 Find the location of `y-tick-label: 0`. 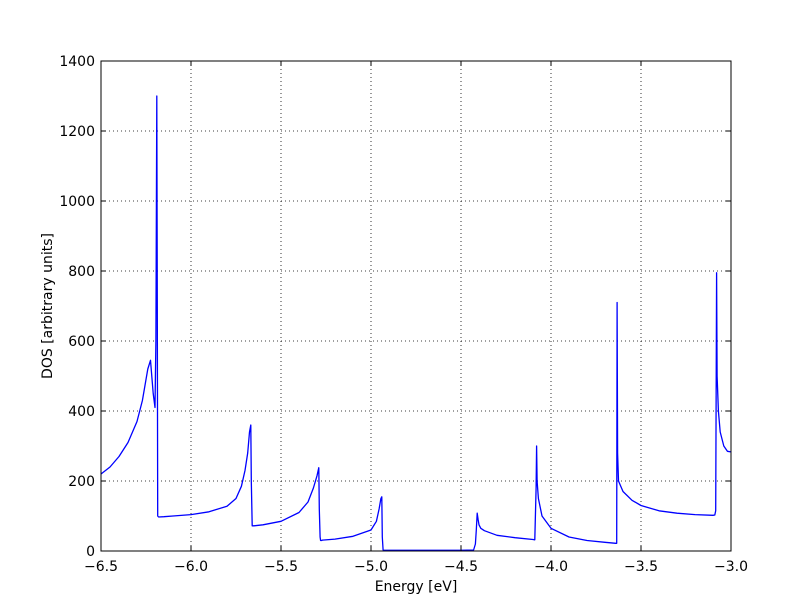

y-tick-label: 0 is located at coordinates (90, 552).